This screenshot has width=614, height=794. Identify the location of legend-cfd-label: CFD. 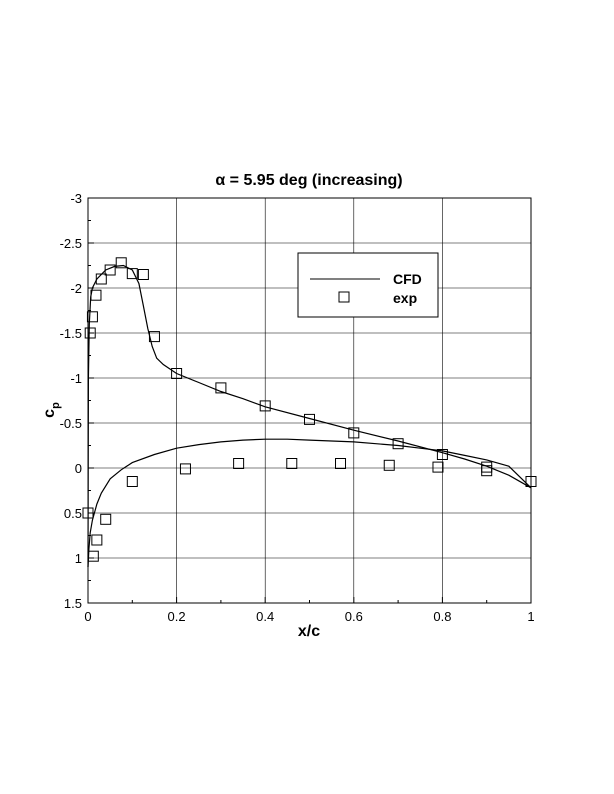
(407, 279).